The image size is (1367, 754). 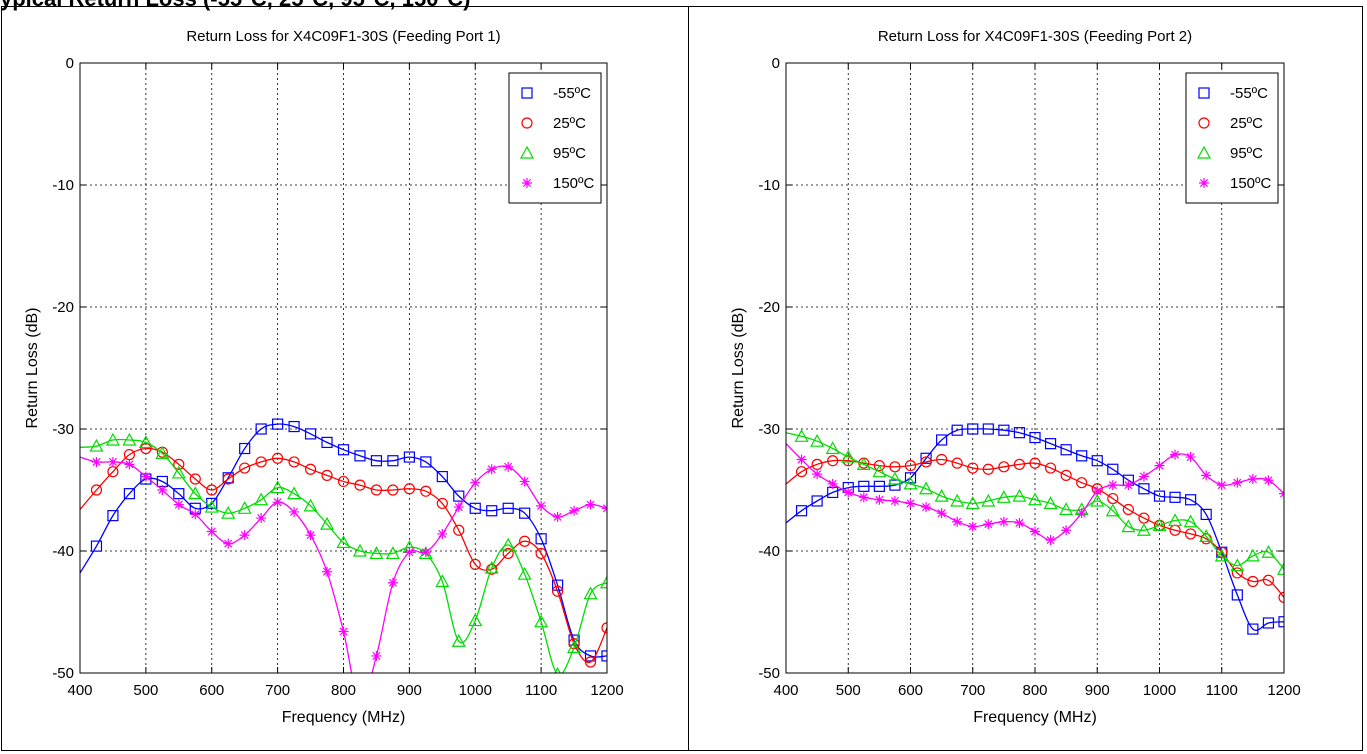 What do you see at coordinates (769, 673) in the screenshot?
I see `y-tick-label: -50` at bounding box center [769, 673].